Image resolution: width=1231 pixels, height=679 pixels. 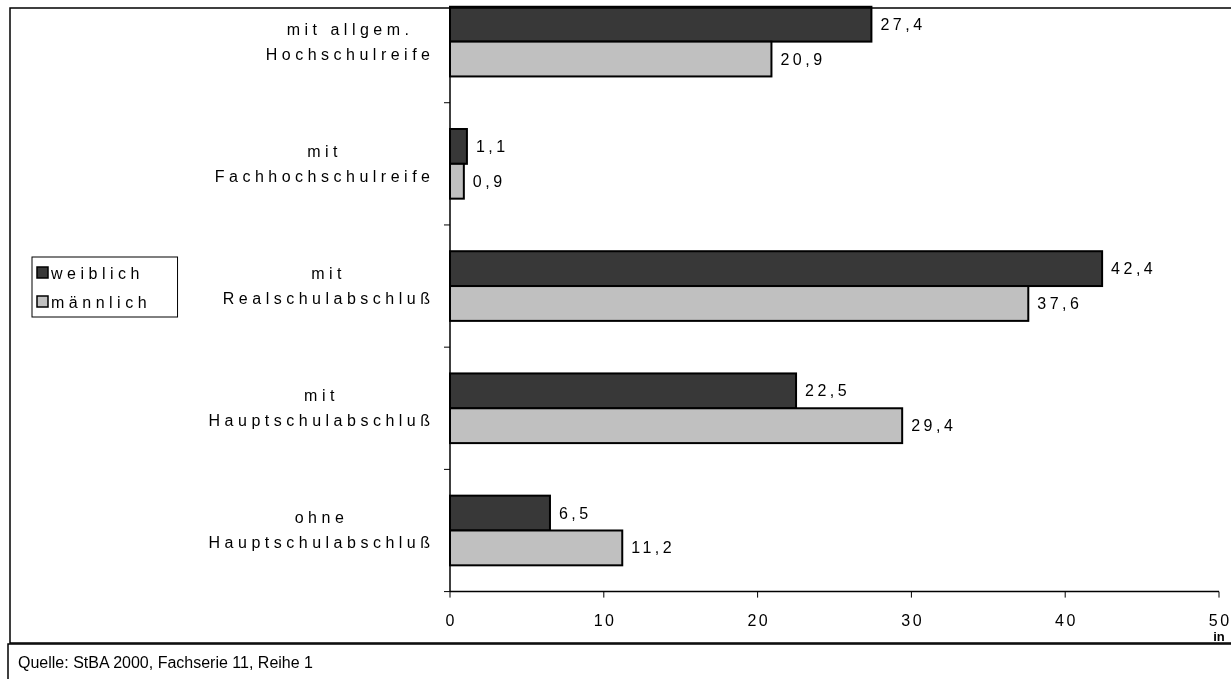 What do you see at coordinates (803, 59) in the screenshot?
I see `data-label: 20,9` at bounding box center [803, 59].